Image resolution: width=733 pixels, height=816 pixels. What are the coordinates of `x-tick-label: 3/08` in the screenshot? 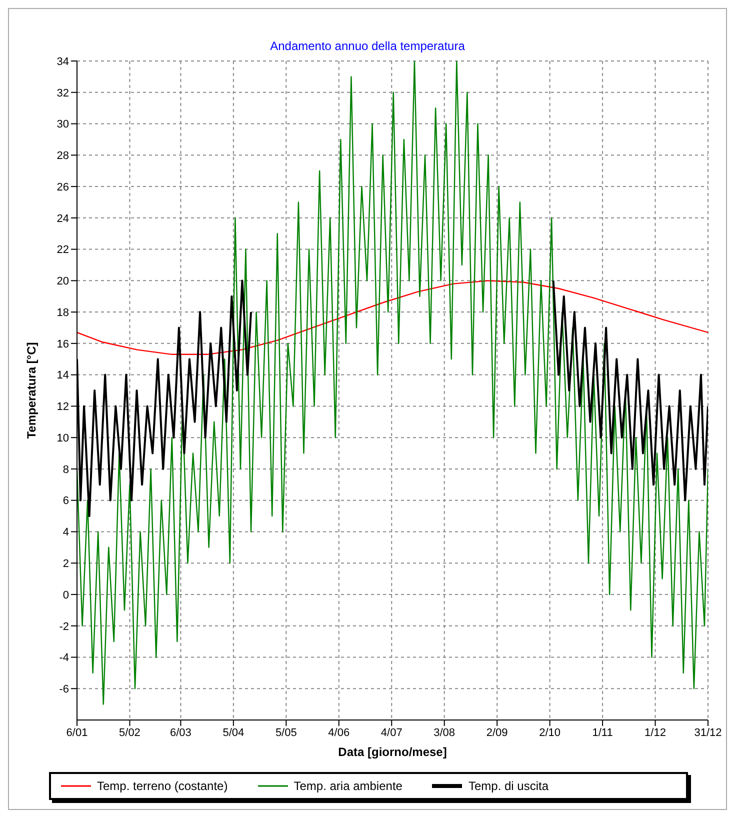 It's located at (445, 732).